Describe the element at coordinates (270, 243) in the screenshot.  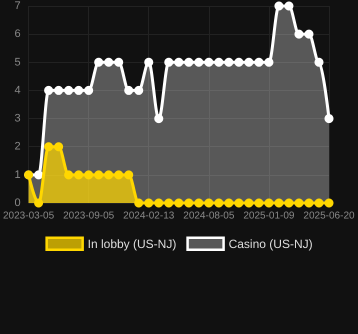
I see `legend-label: Casino (US-NJ)` at that location.